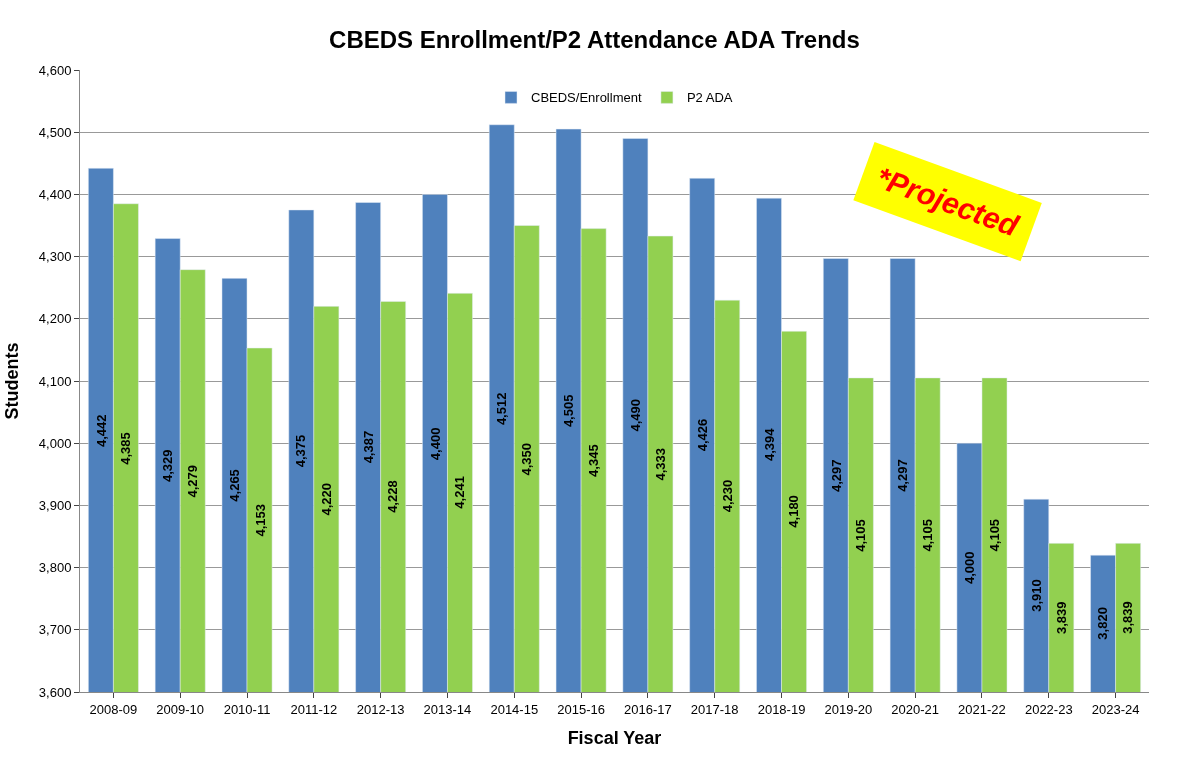 This screenshot has height=782, width=1189. Describe the element at coordinates (447, 709) in the screenshot. I see `x-tick-label: 2013-14` at that location.